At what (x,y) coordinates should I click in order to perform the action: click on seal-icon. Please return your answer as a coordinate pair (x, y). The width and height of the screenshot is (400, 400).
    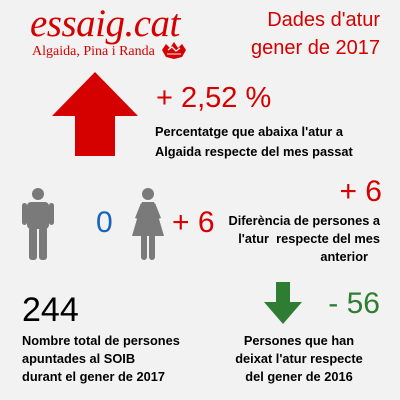
    Looking at the image, I should click on (174, 50).